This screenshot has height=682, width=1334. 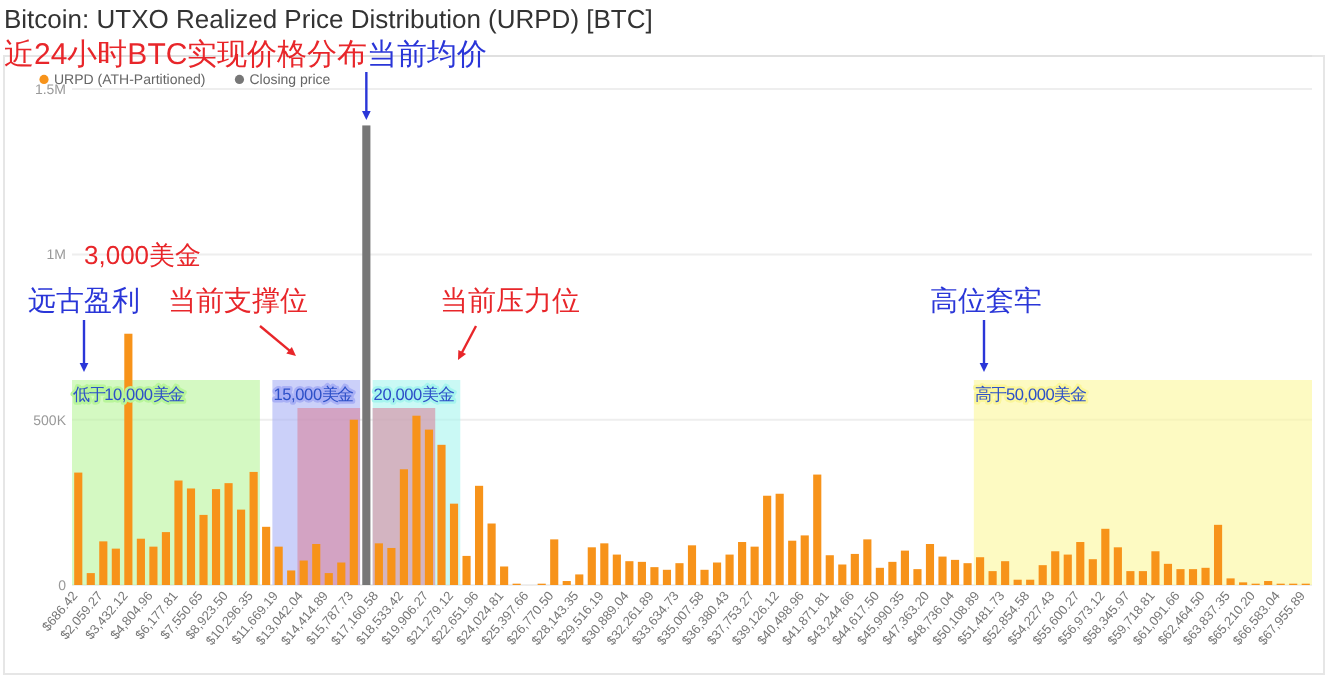 I want to click on annotation: 当前压力位, so click(x=510, y=300).